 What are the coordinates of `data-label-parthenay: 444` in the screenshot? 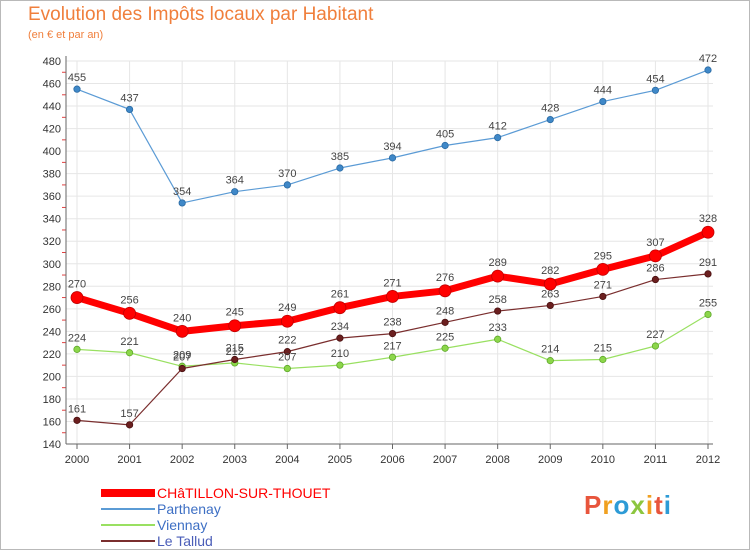 It's located at (603, 91).